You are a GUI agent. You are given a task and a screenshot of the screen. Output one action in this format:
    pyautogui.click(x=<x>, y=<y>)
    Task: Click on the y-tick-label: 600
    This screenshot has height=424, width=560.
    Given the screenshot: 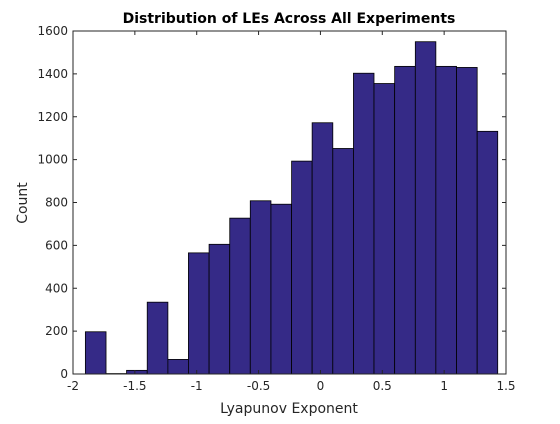 What is the action you would take?
    pyautogui.click(x=56, y=245)
    